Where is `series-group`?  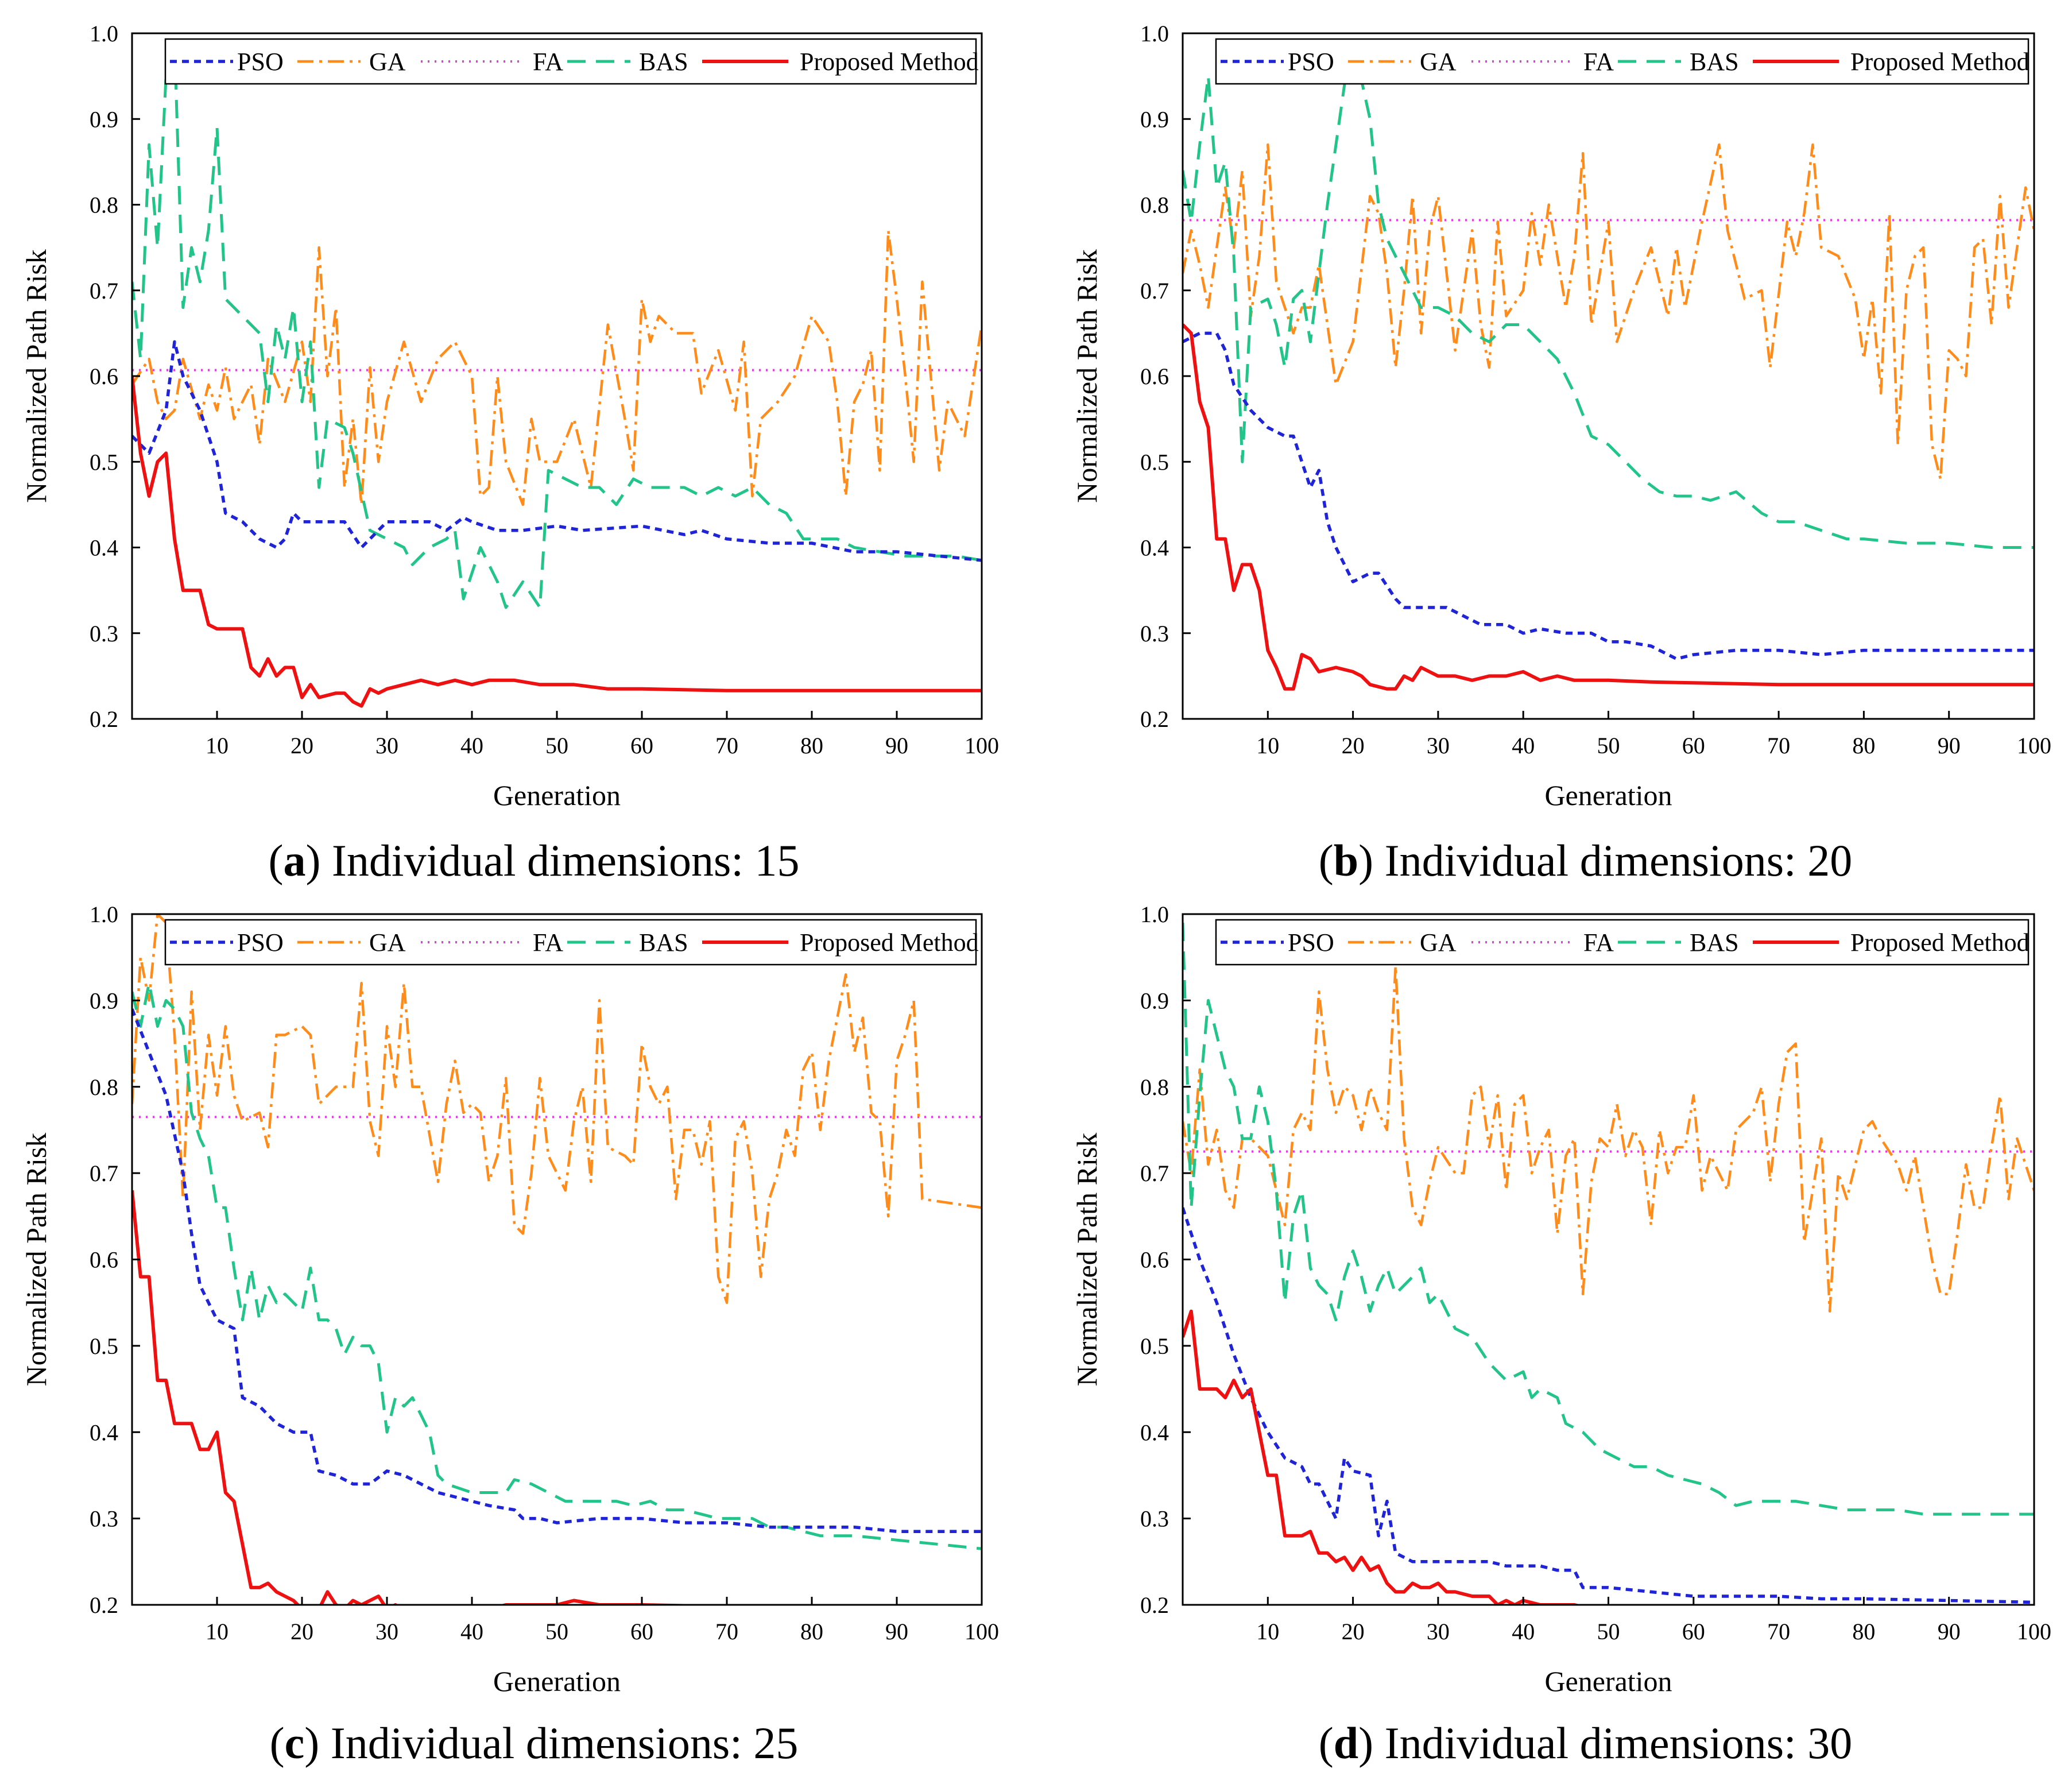 series-group is located at coordinates (1608, 366).